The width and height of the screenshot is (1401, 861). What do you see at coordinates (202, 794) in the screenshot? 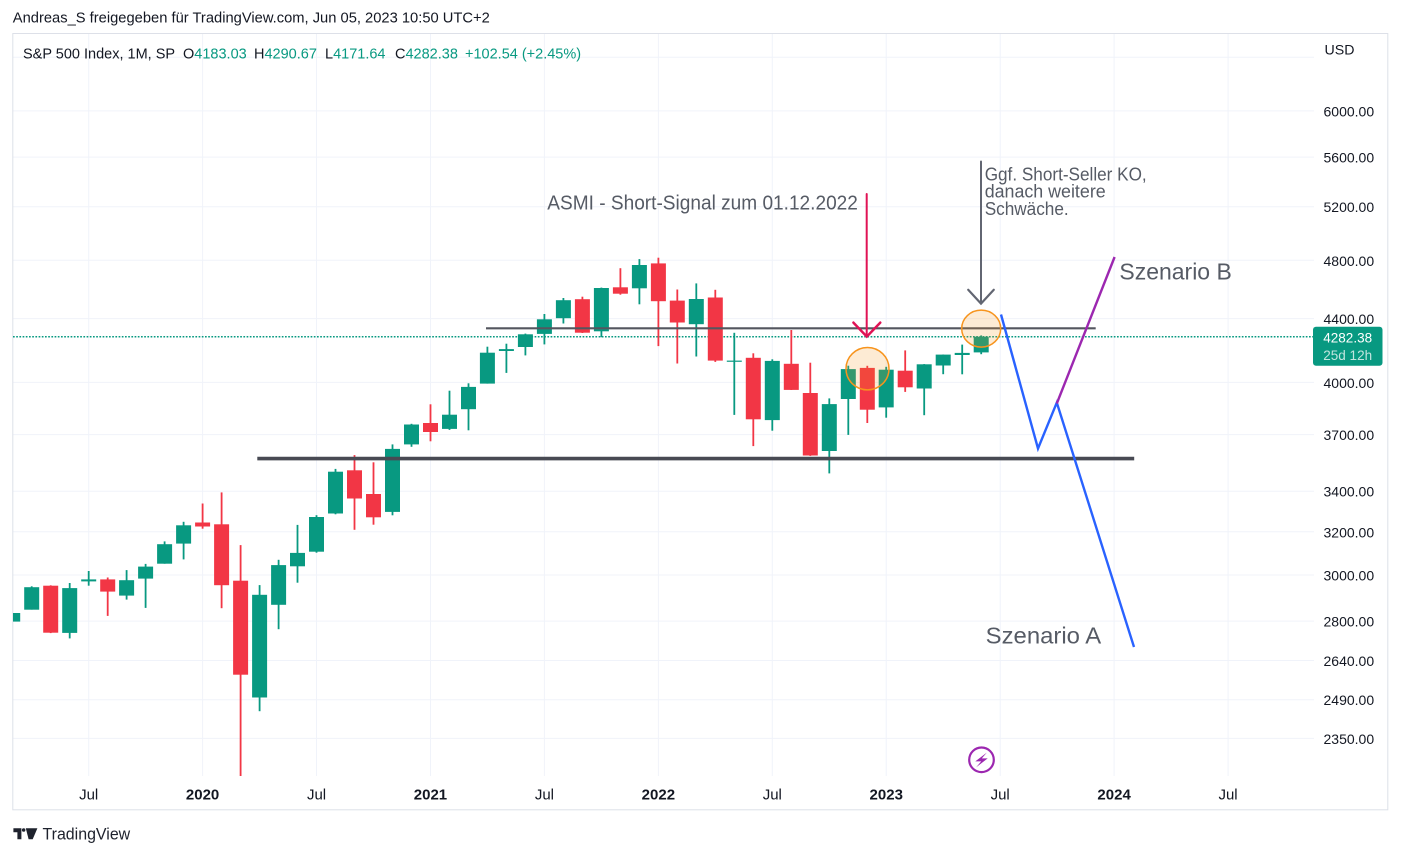
I see `svg-text: 2020` at bounding box center [202, 794].